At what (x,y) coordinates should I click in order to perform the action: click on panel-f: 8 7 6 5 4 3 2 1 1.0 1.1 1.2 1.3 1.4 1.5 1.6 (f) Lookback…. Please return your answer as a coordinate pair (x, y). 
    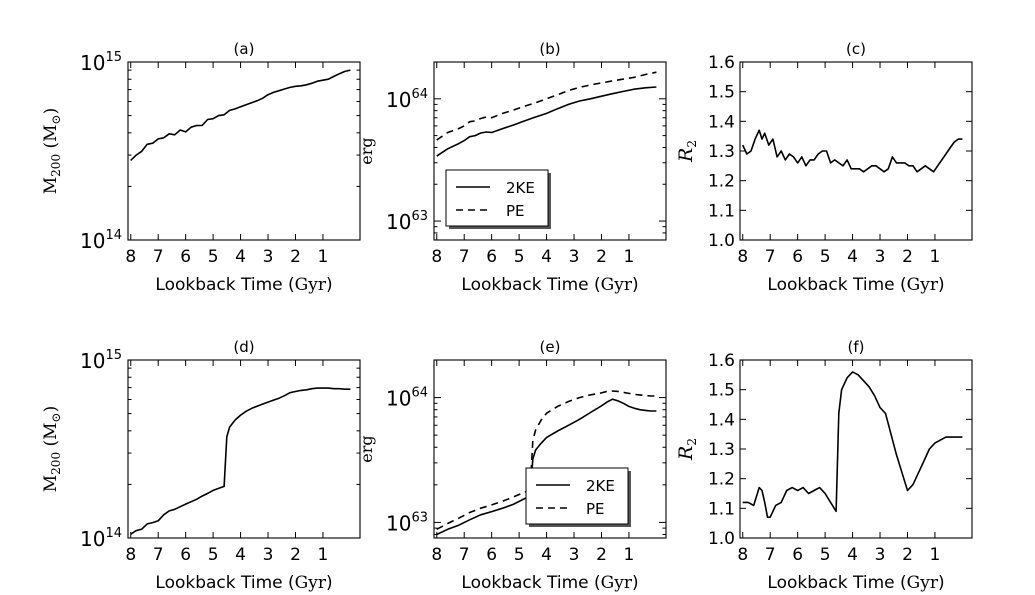
    Looking at the image, I should click on (824, 465).